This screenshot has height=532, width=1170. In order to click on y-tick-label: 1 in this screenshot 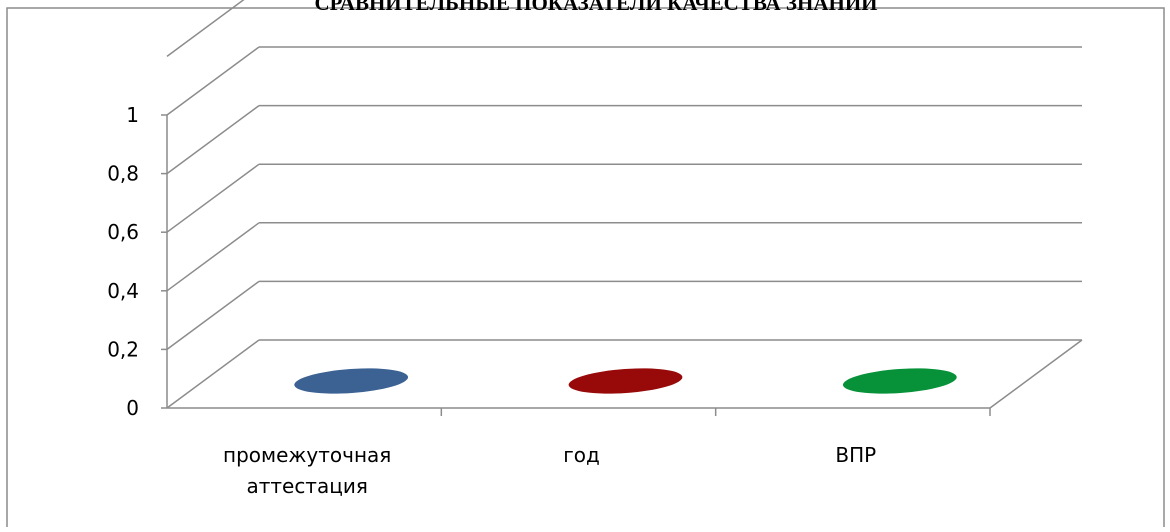, I will do `click(132, 115)`.